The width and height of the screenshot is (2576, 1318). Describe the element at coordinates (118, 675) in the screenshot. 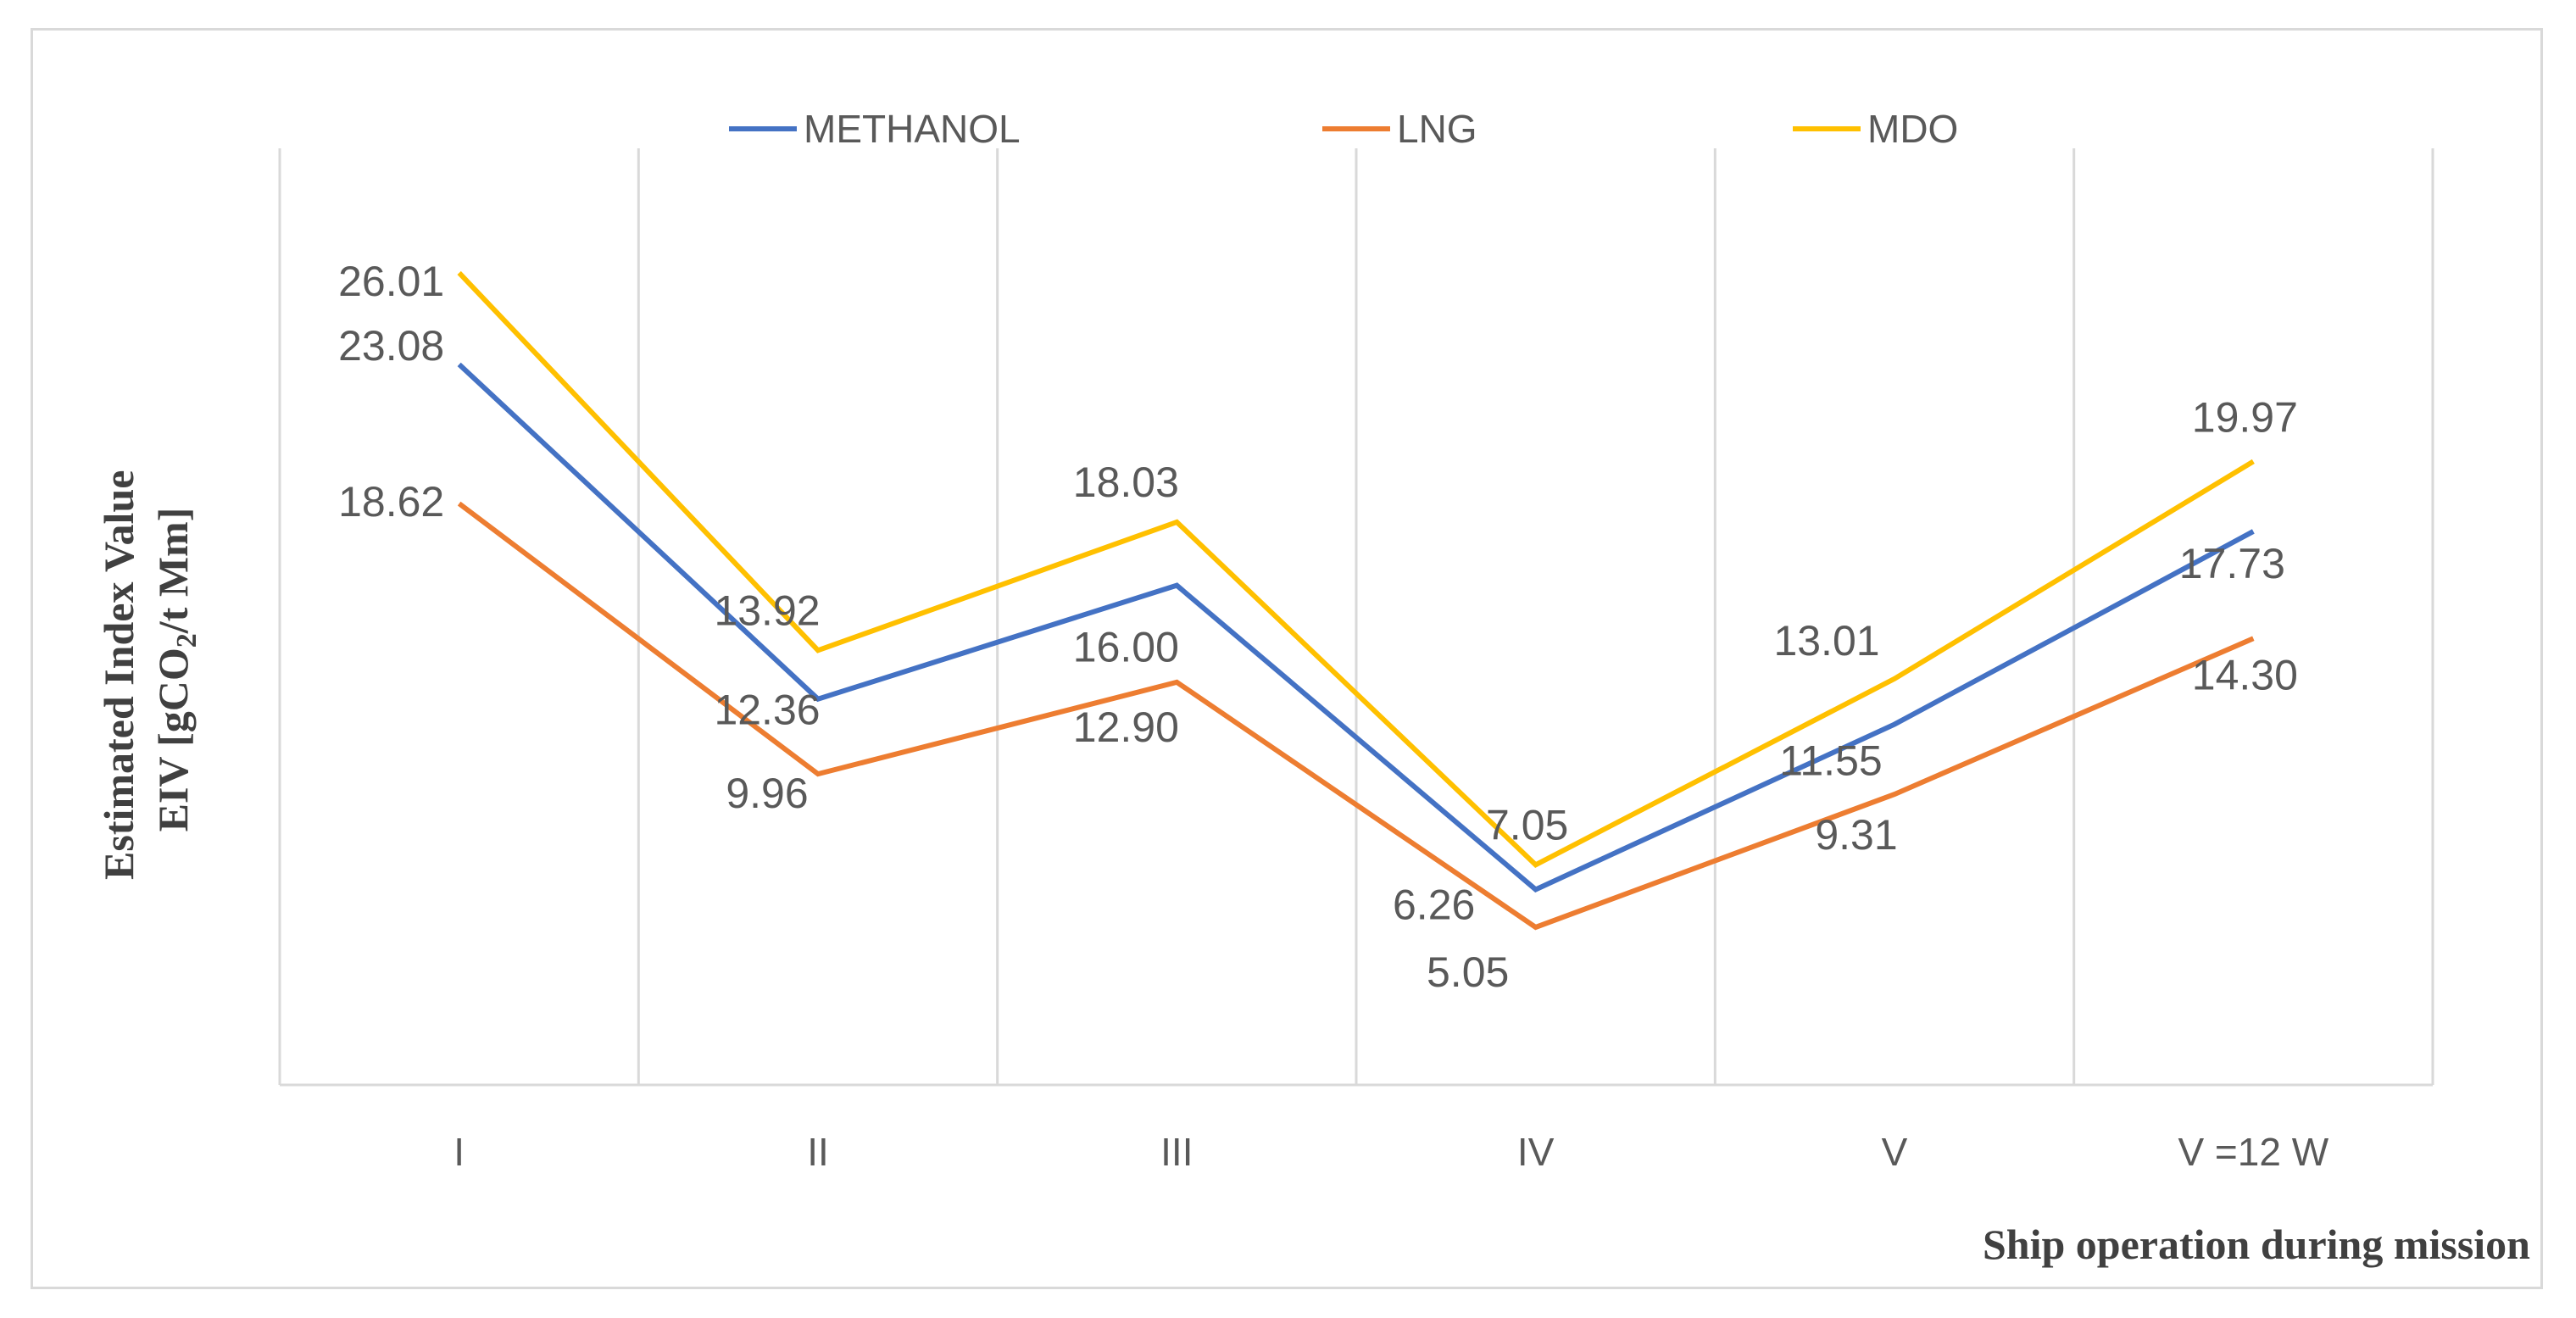

I see `y-axis-title-line1: Estimated Index Value` at that location.